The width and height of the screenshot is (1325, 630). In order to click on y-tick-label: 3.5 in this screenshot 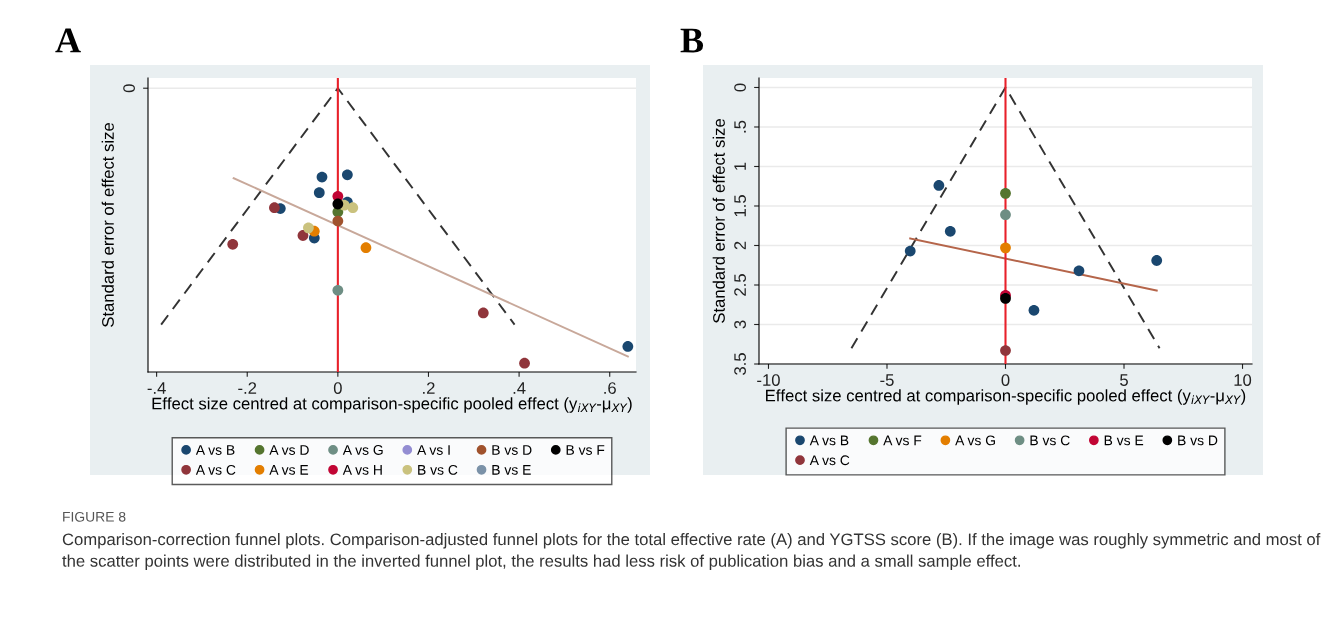, I will do `click(740, 364)`.